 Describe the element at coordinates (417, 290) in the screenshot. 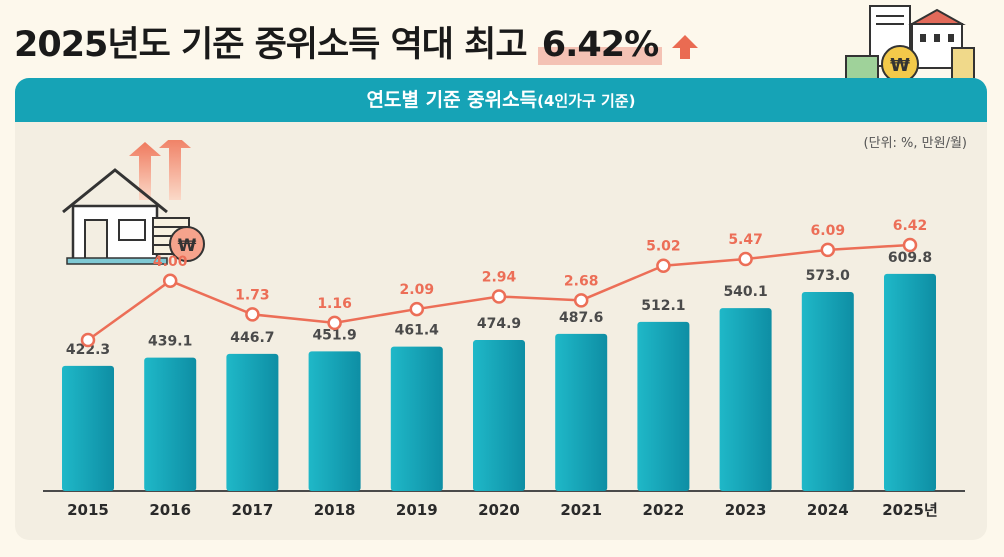

I see `rate-label-2019: 2.09` at that location.